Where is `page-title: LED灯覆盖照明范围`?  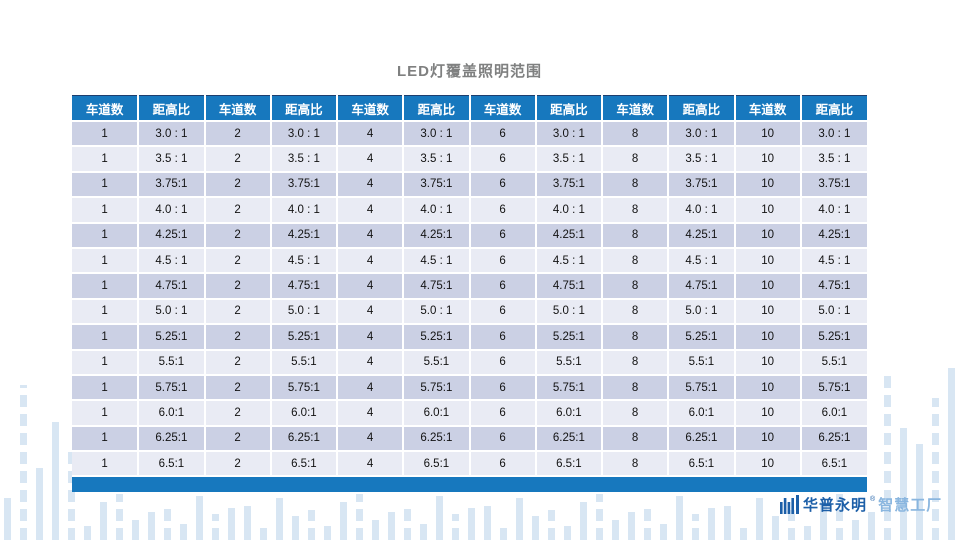
page-title: LED灯覆盖照明范围 is located at coordinates (469, 71).